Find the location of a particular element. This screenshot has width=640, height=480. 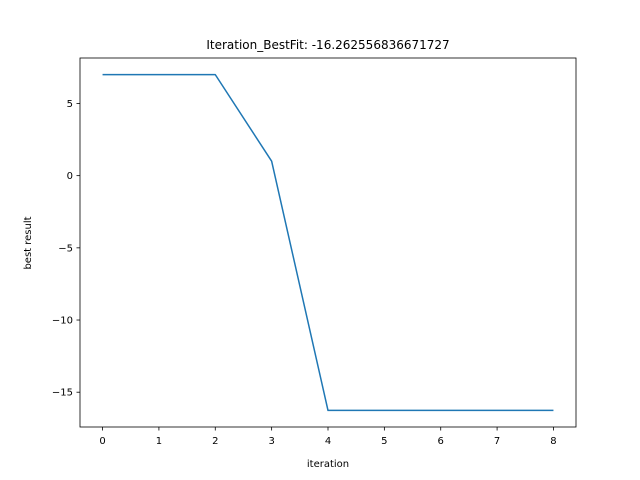

x-tick-label: 8 is located at coordinates (553, 441).